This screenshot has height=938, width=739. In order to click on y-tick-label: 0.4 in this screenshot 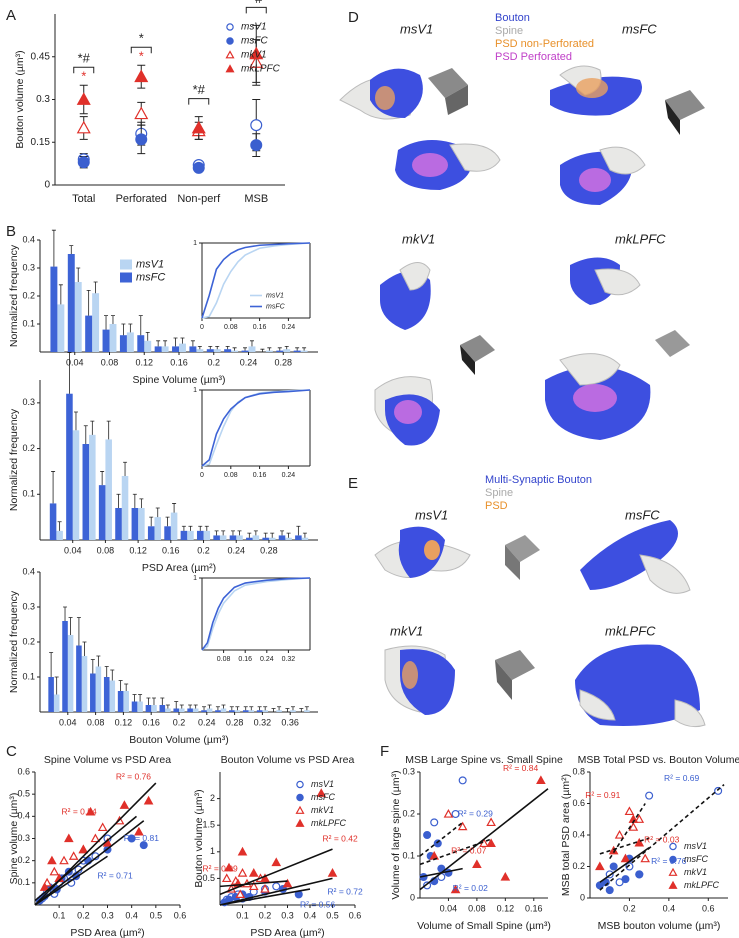, I will do `click(28, 239)`.